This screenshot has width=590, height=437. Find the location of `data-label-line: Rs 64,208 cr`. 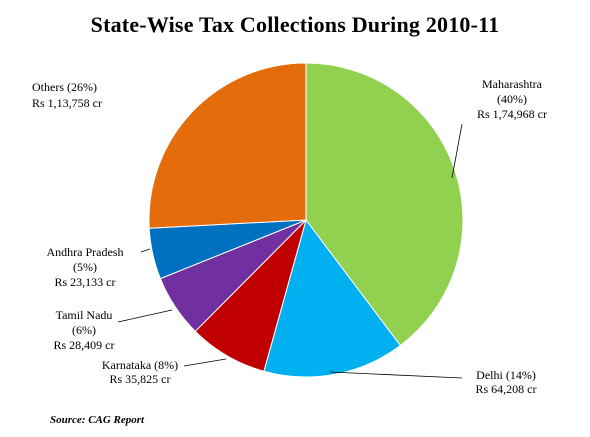

data-label-line: Rs 64,208 cr is located at coordinates (506, 389).